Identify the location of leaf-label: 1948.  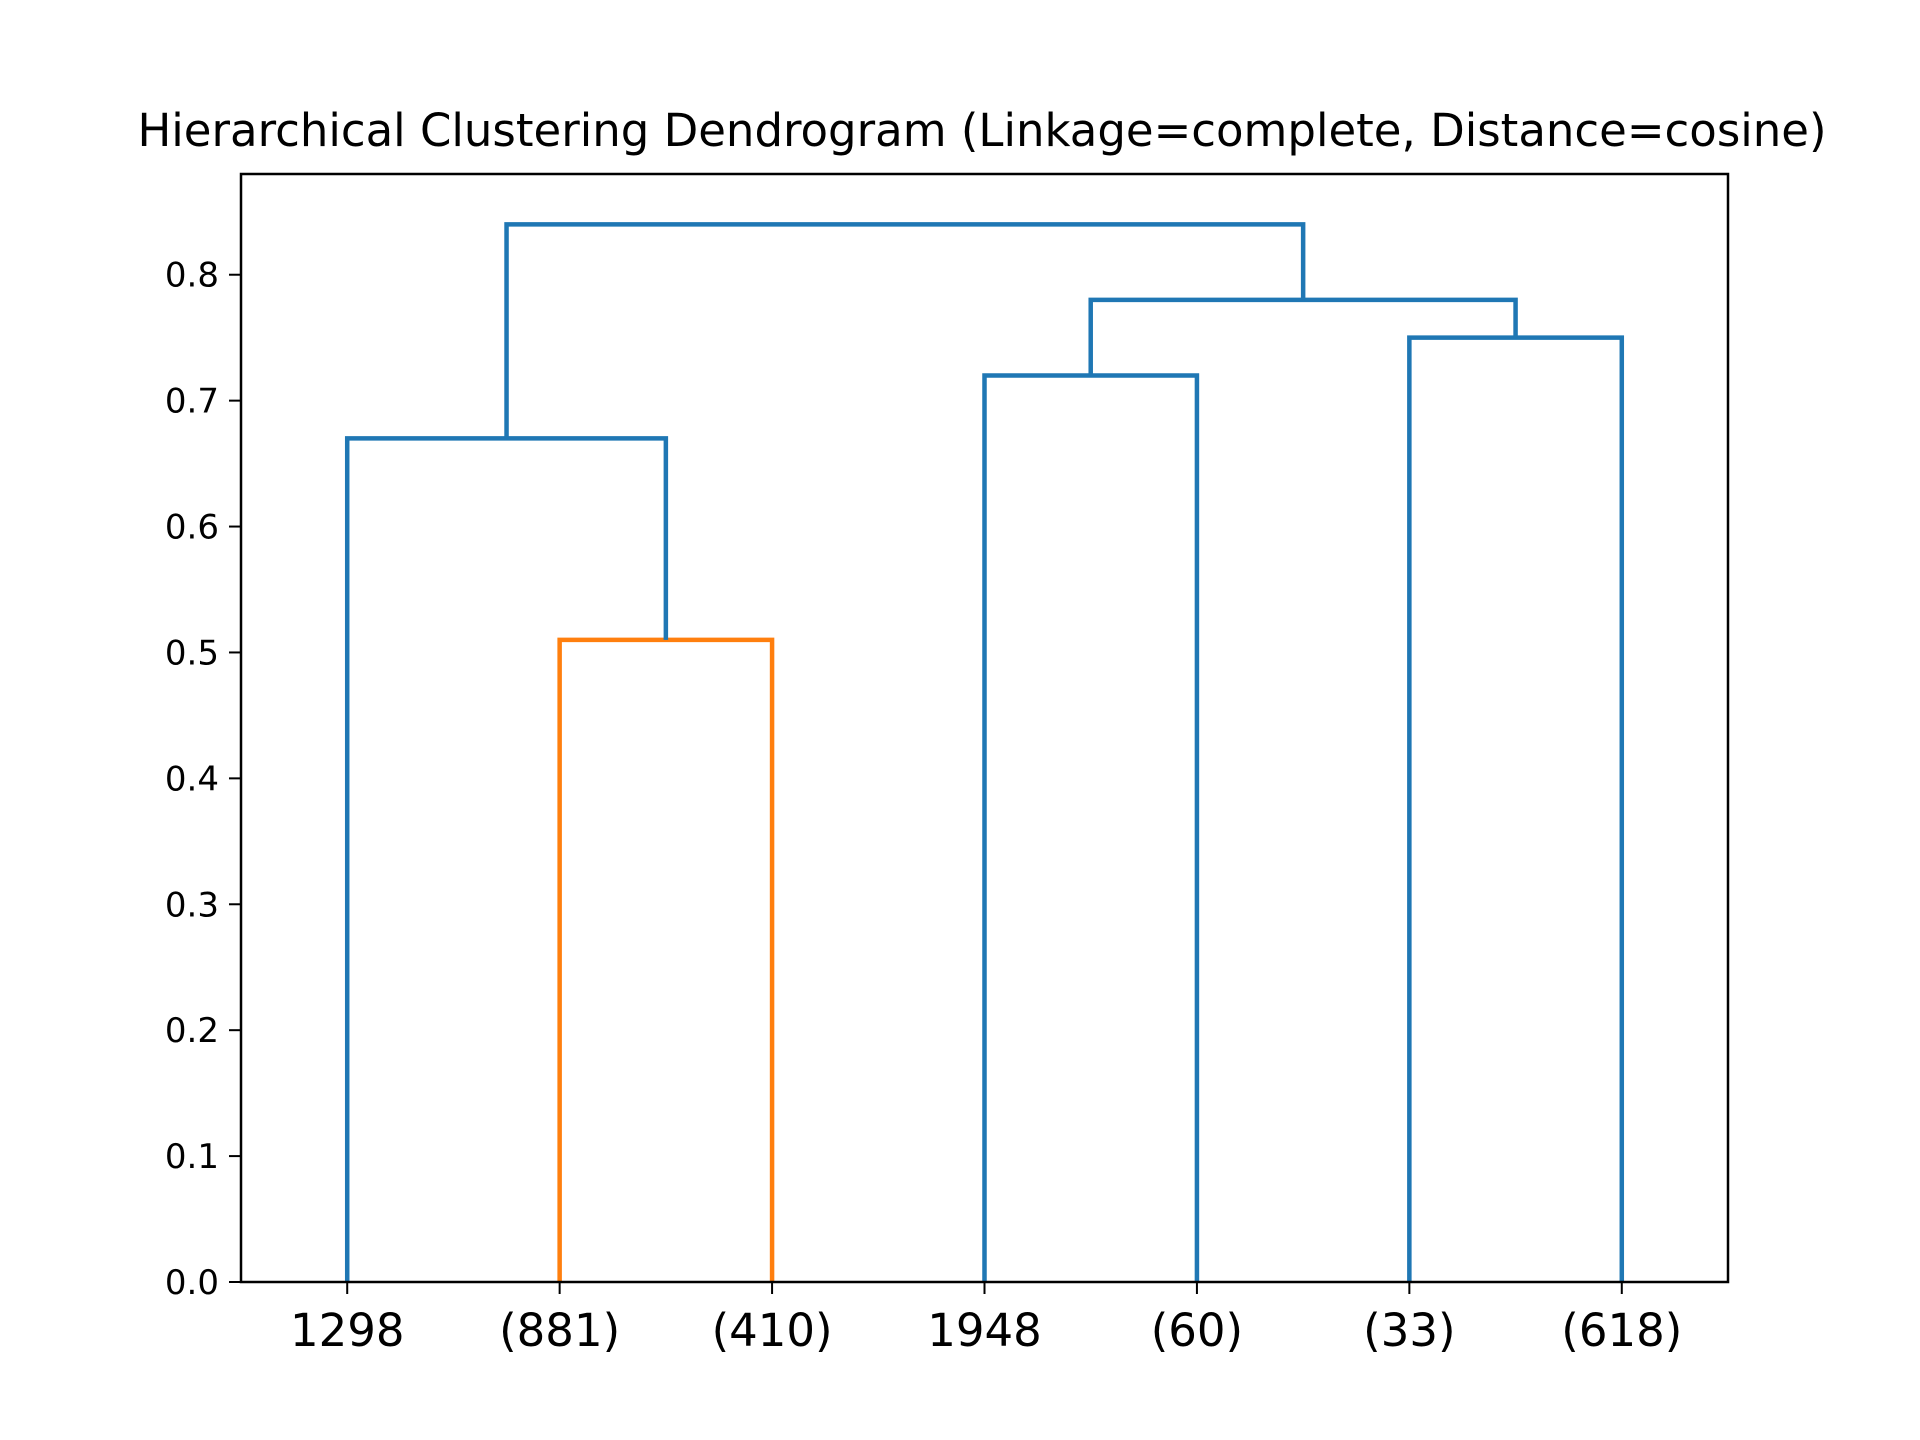
(984, 1330).